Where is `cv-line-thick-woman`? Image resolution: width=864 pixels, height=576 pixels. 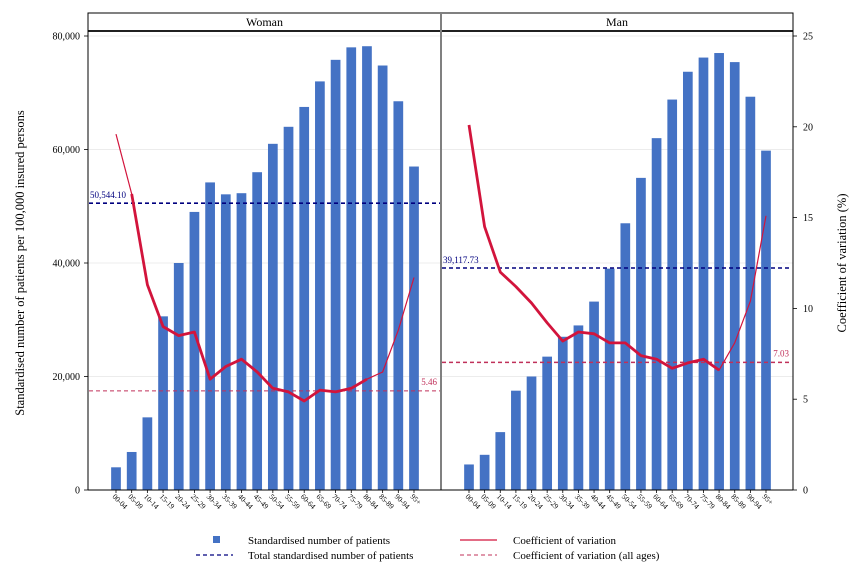
cv-line-thick-woman is located at coordinates (249, 298).